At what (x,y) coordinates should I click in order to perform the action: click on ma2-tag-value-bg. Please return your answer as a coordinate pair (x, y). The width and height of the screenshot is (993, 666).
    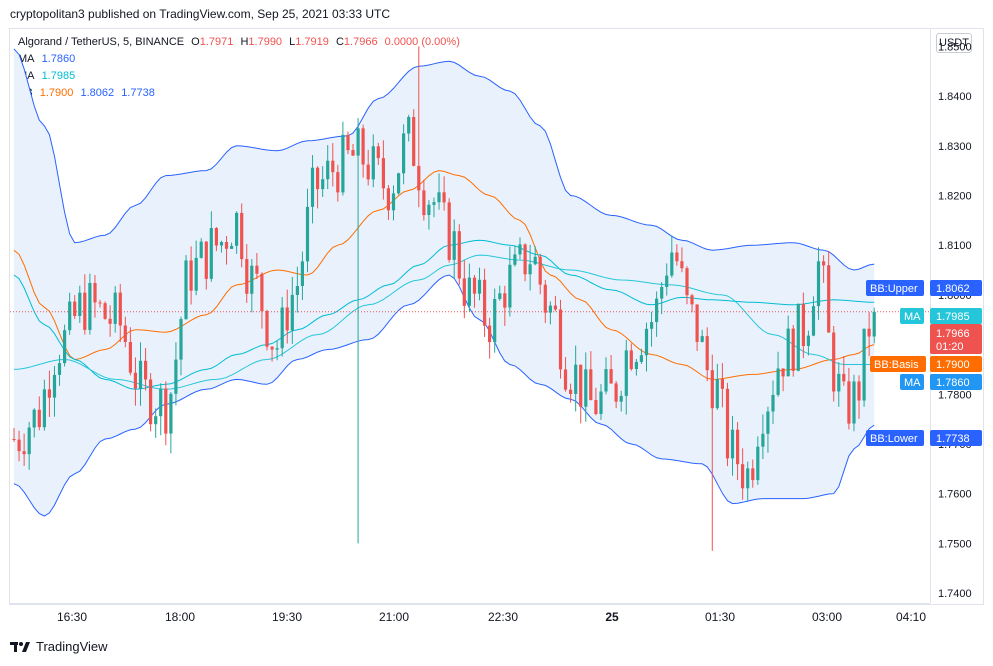
    Looking at the image, I should click on (956, 316).